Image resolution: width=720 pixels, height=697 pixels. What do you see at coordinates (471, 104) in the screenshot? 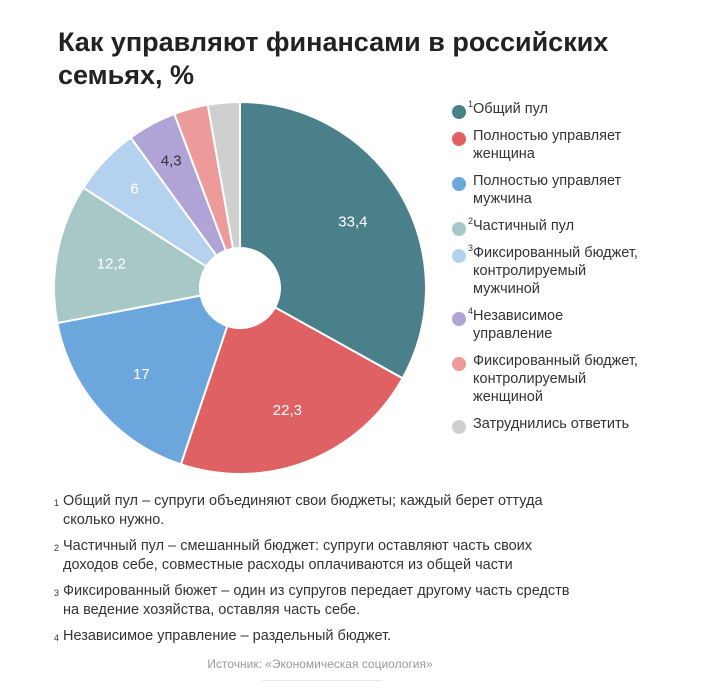
I see `legend-note-marker: 1` at bounding box center [471, 104].